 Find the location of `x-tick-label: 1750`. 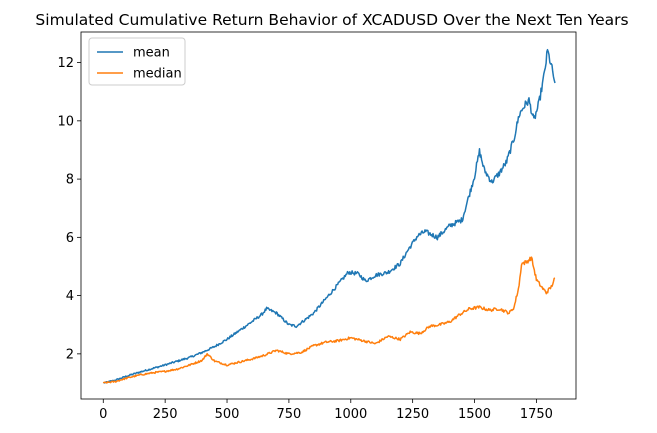

x-tick-label: 1750 is located at coordinates (536, 414).